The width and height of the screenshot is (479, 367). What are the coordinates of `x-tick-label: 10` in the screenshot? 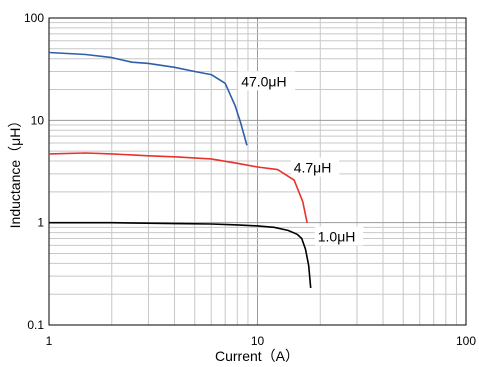 It's located at (258, 341).